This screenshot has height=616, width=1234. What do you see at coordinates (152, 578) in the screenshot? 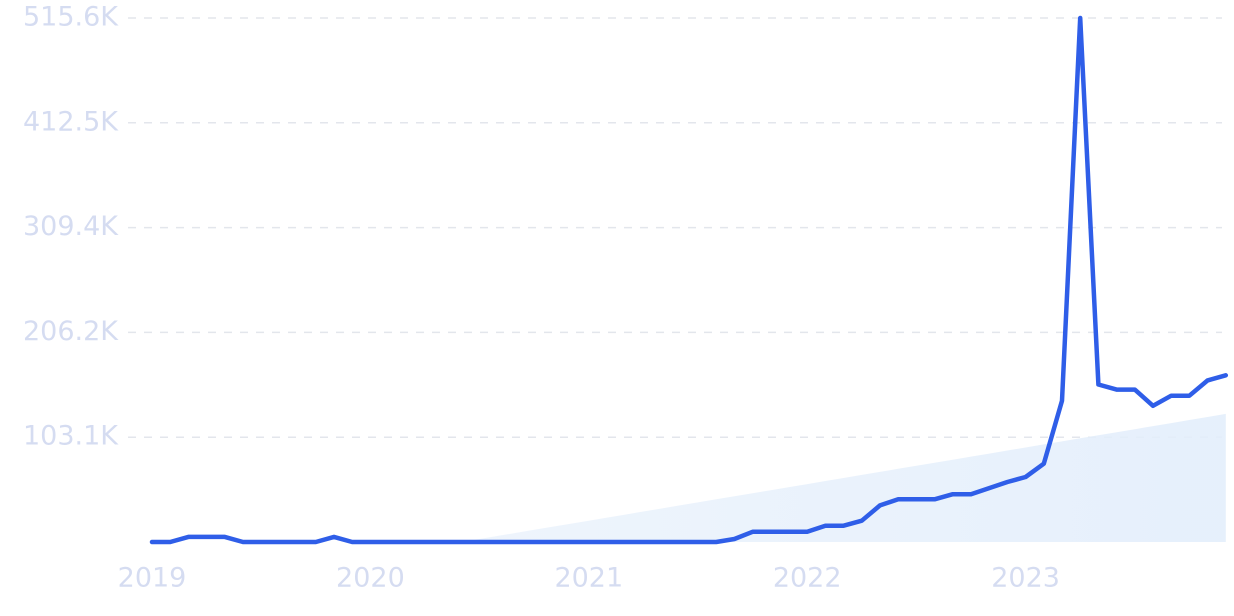
I see `x-tick-label: 2019` at bounding box center [152, 578].